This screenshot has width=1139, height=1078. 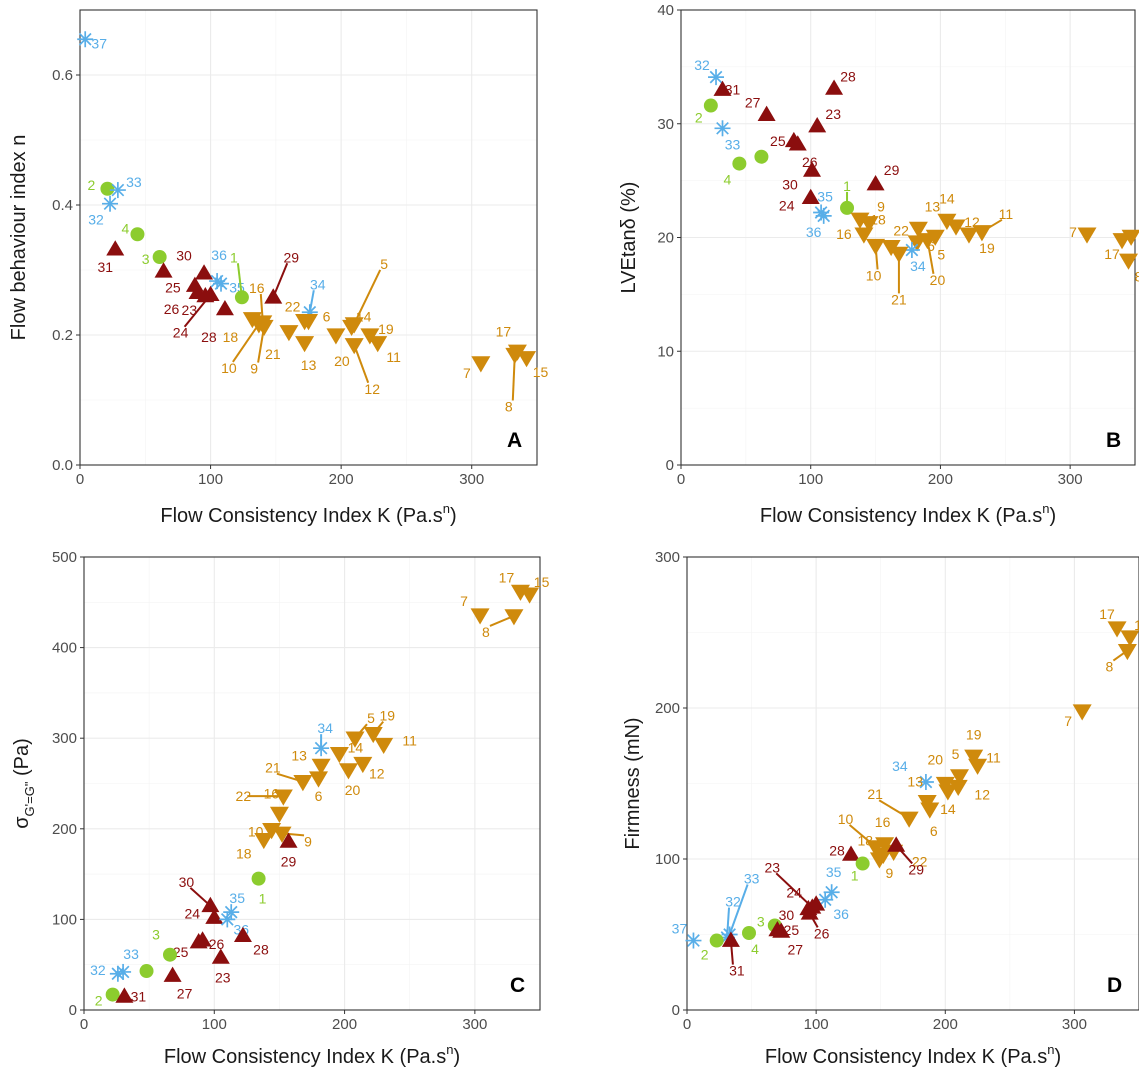 What do you see at coordinates (787, 915) in the screenshot?
I see `point-label: 30` at bounding box center [787, 915].